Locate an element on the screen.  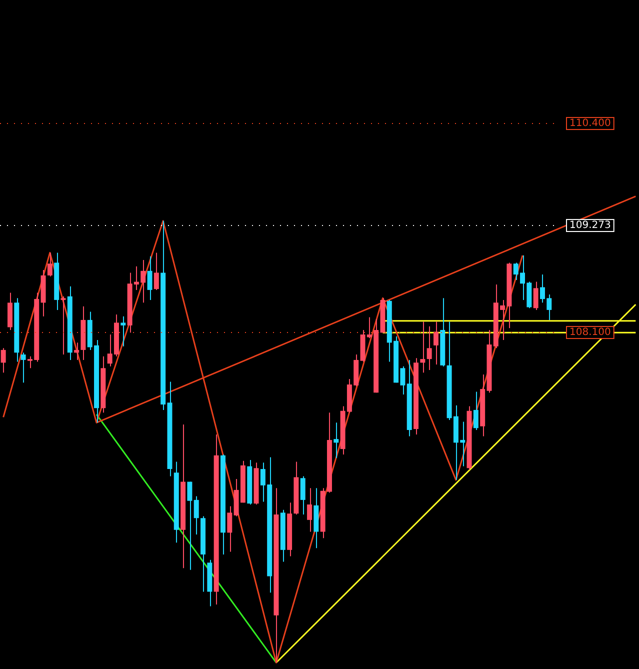
ref-line-label: 109.273 is located at coordinates (590, 226).